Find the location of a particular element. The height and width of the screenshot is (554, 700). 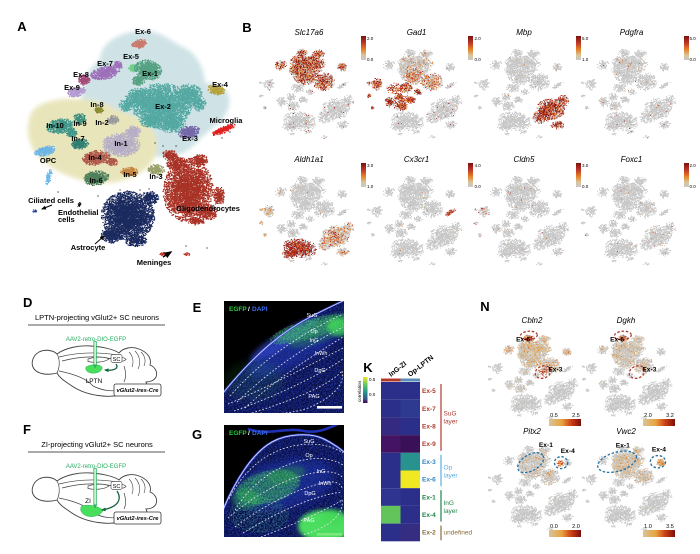

svg-text: In-6 is located at coordinates (95, 180).